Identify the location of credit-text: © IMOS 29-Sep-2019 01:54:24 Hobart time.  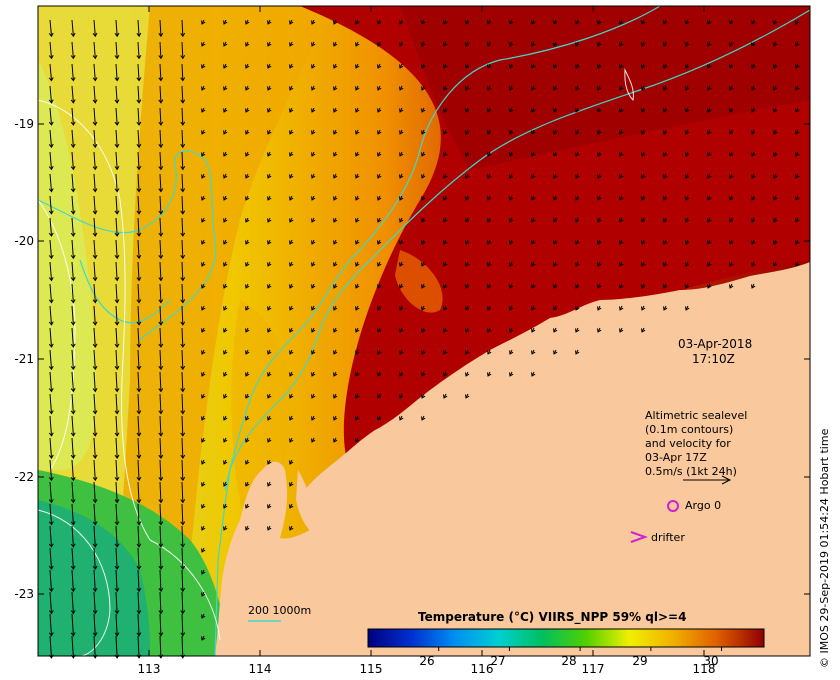
(824, 548).